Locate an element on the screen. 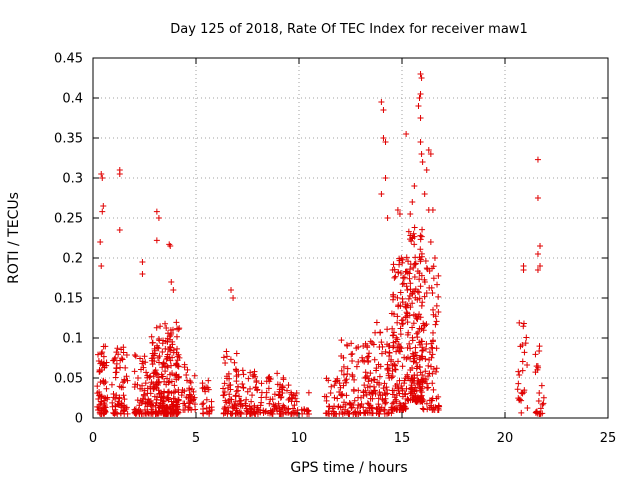  x-tick-label: 25 is located at coordinates (608, 438).